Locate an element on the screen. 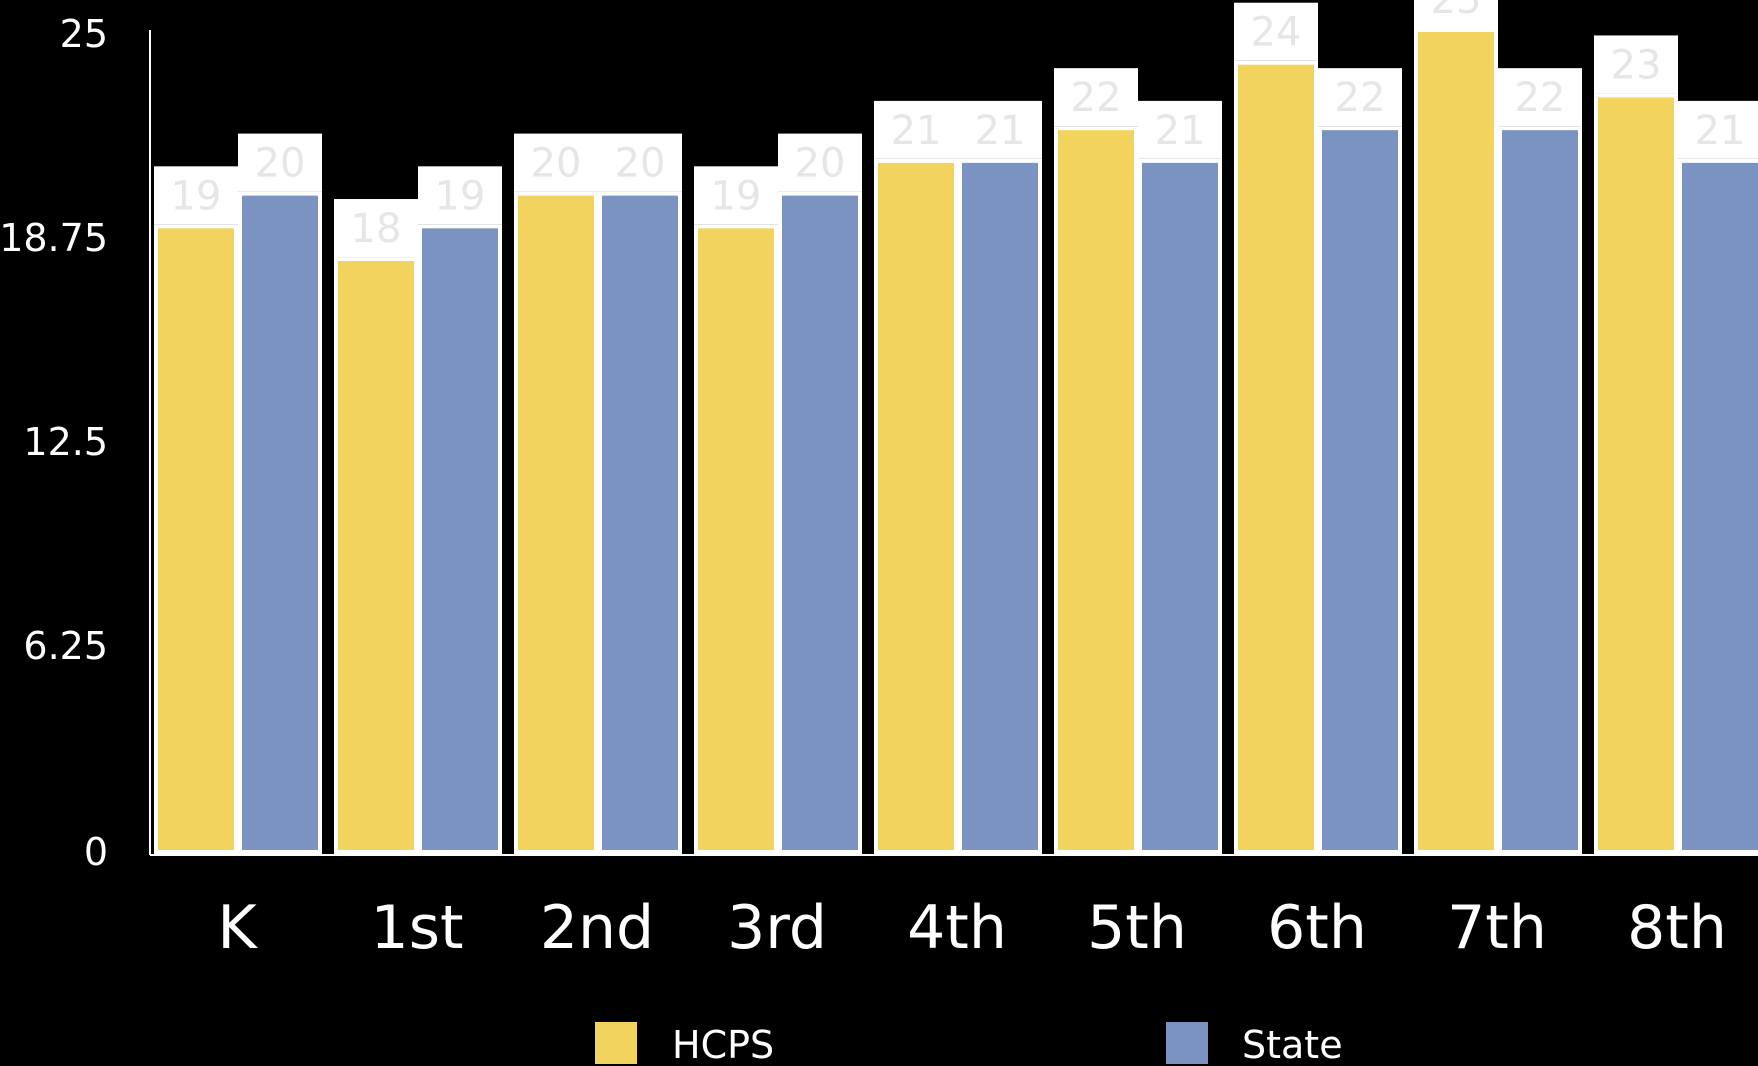  data-label-state-5th: 21 is located at coordinates (1180, 131).